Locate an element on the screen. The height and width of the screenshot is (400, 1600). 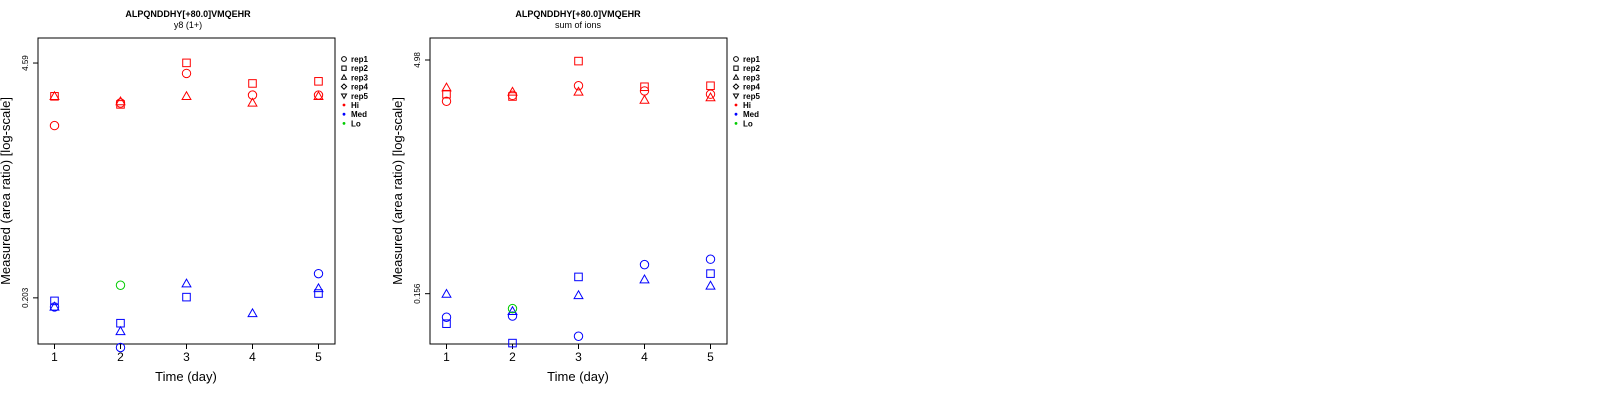
chart-subtitle: y8 (1+) is located at coordinates (188, 25).